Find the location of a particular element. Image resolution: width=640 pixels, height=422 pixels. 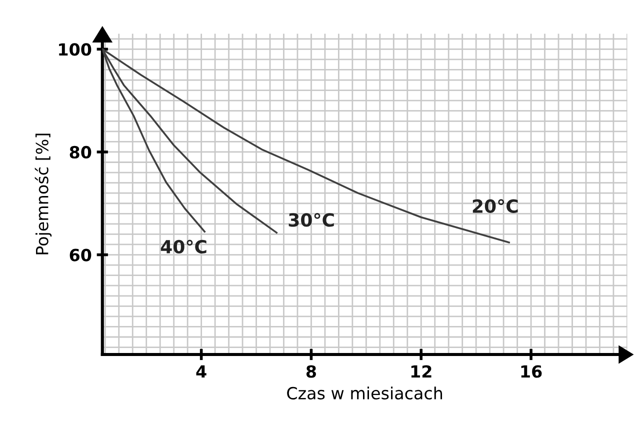

x-axis-title: Czas w miesiacach is located at coordinates (364, 393).